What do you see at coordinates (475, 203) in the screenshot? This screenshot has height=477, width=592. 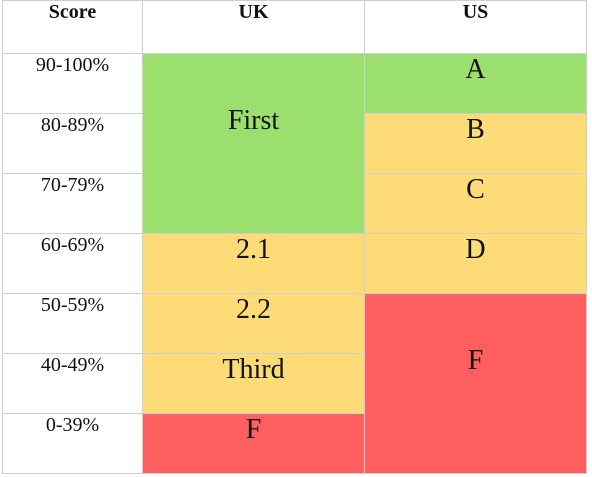 I see `us-grade-c: C` at bounding box center [475, 203].